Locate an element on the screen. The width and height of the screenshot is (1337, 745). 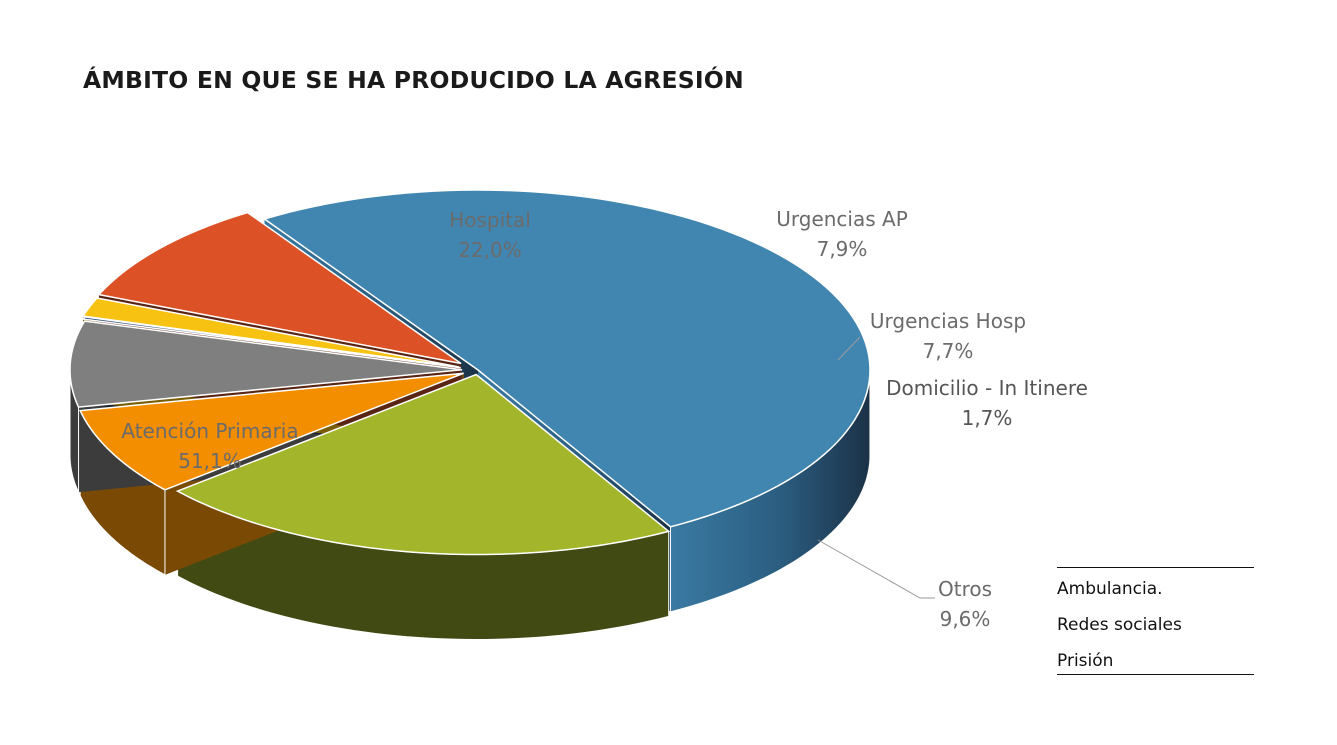
slice-value-label-5: 1,7% is located at coordinates (987, 418).